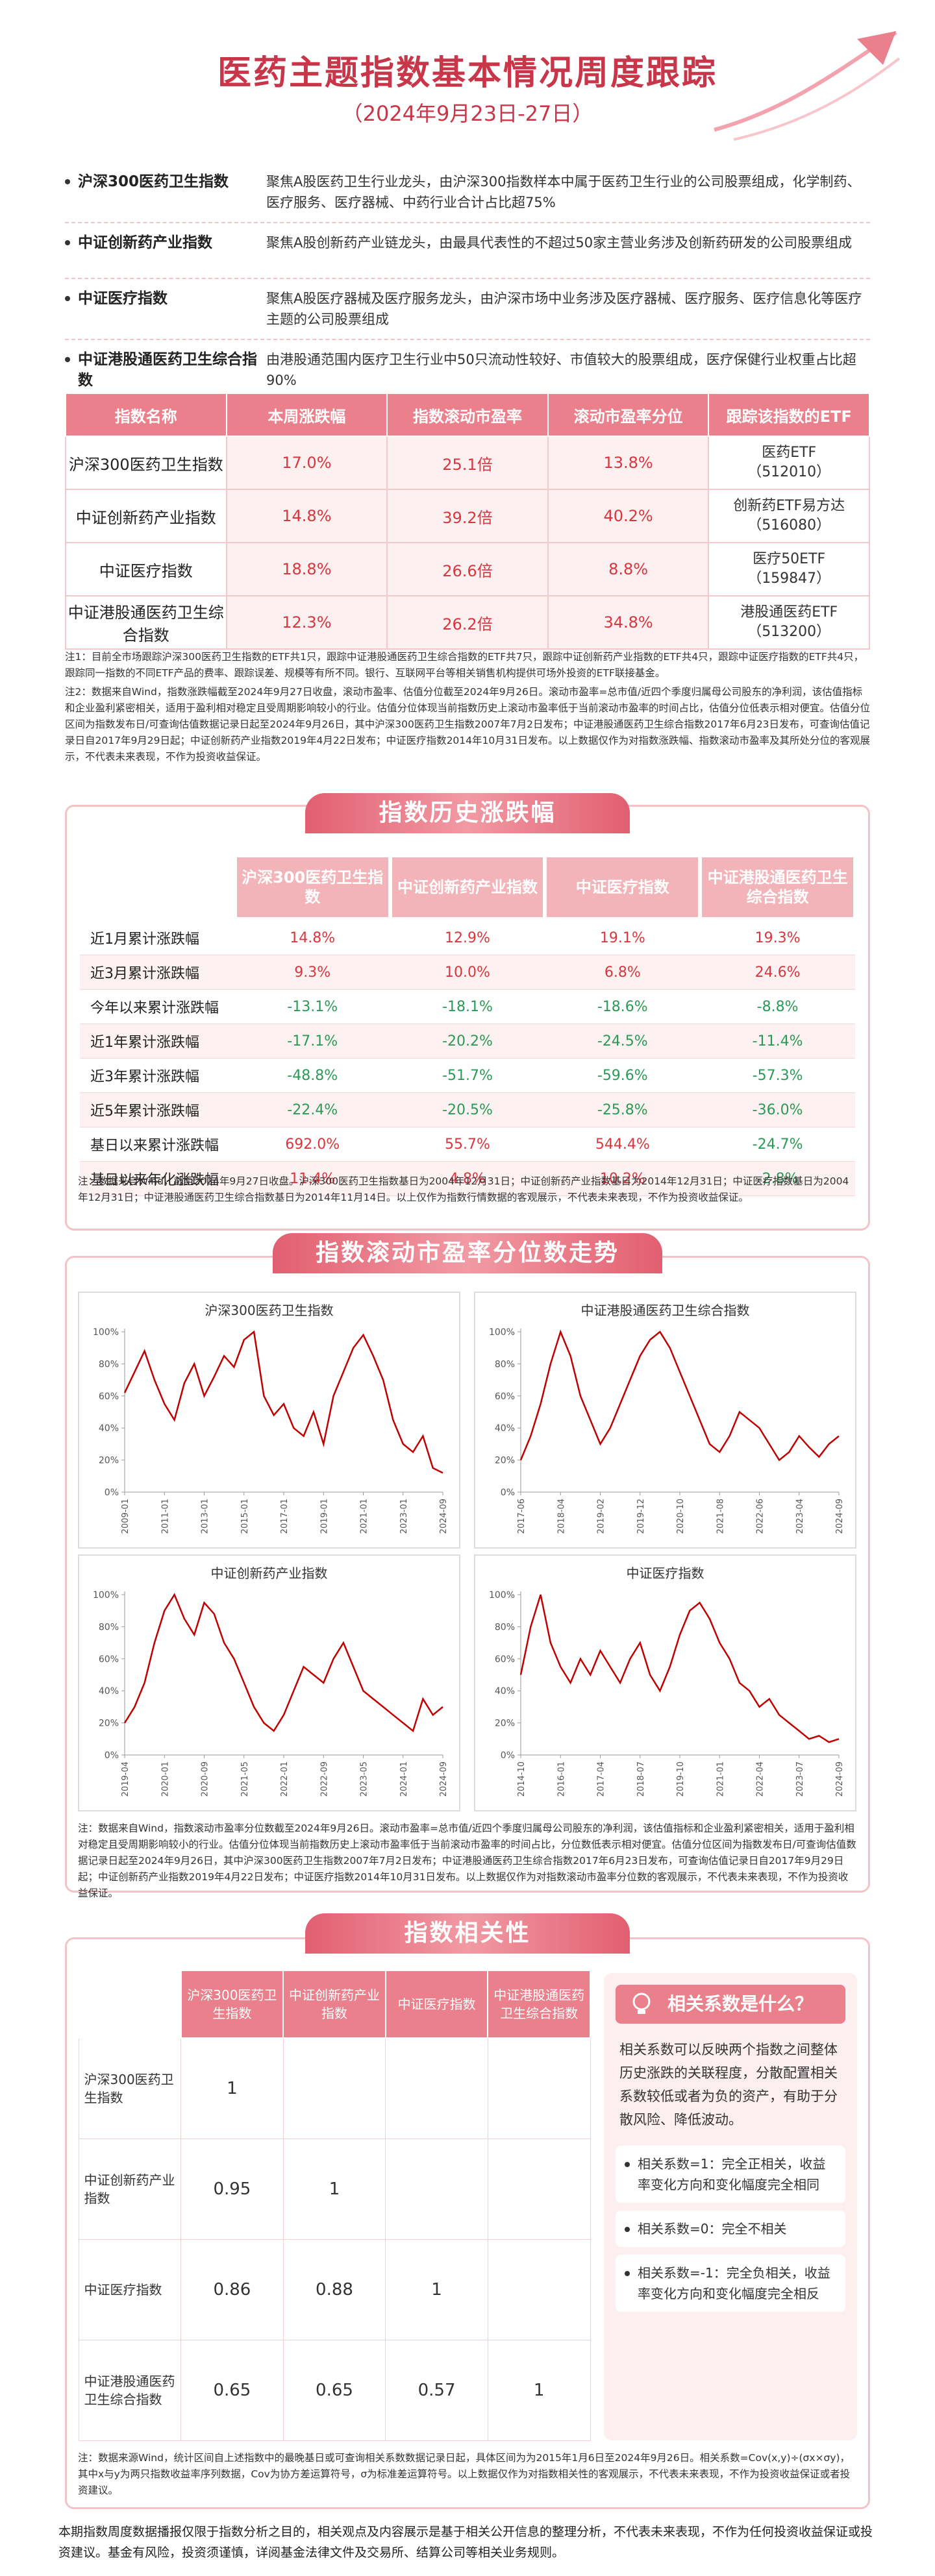 This screenshot has width=935, height=2576. Describe the element at coordinates (666, 1310) in the screenshot. I see `chart-title: 中证港股通医药卫生综合指数` at that location.